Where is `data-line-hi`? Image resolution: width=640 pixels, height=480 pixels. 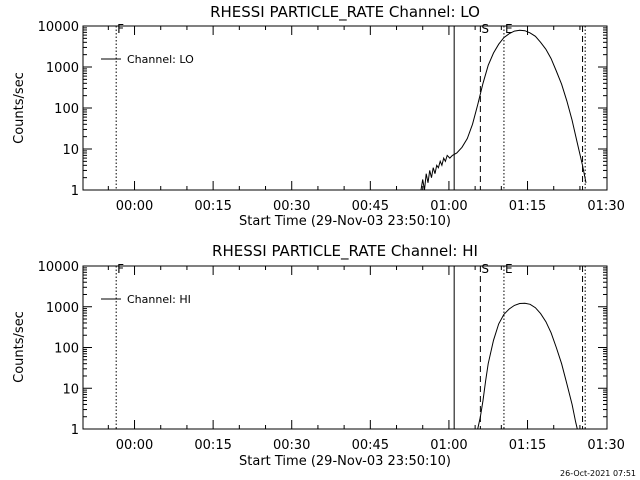
data-line-hi is located at coordinates (527, 366).